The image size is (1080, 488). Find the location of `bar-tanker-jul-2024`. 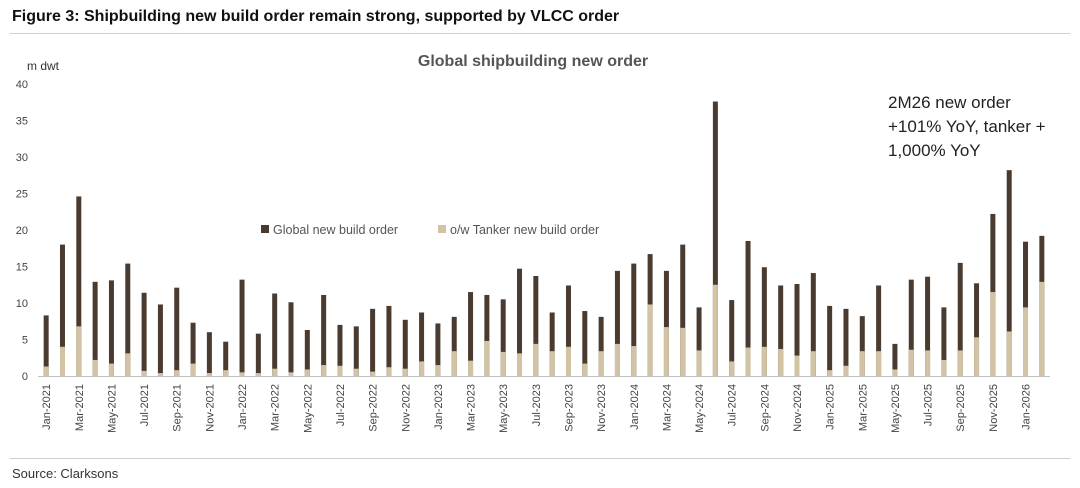

bar-tanker-jul-2024 is located at coordinates (732, 368).